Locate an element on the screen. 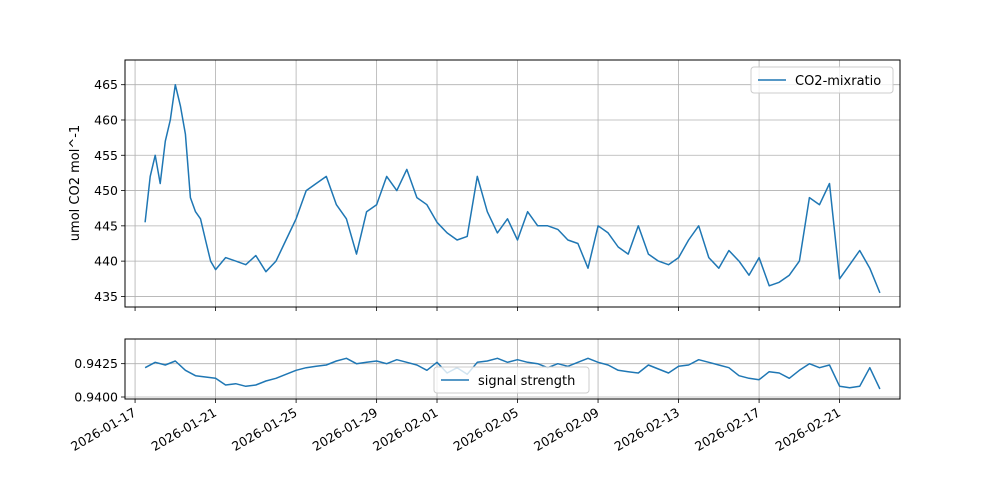 The image size is (1000, 500). signal-legend: signal strength is located at coordinates (511, 380).